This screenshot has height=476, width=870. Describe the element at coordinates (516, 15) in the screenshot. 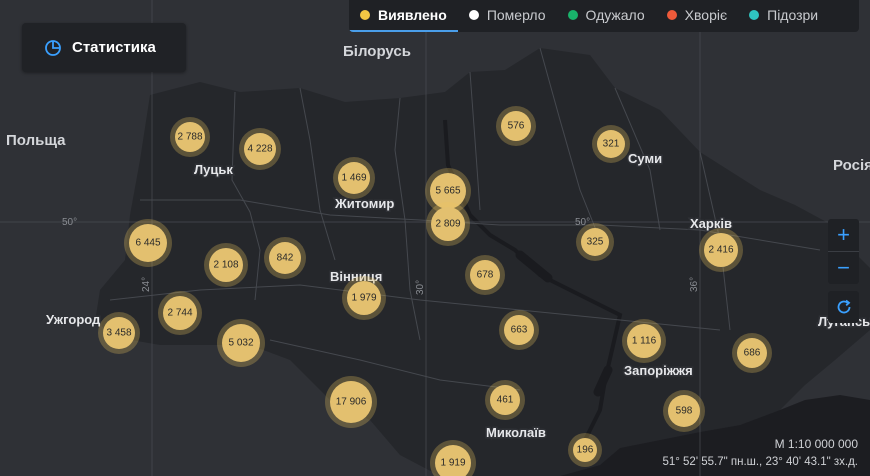

I see `legend-tab-label: Померло` at that location.